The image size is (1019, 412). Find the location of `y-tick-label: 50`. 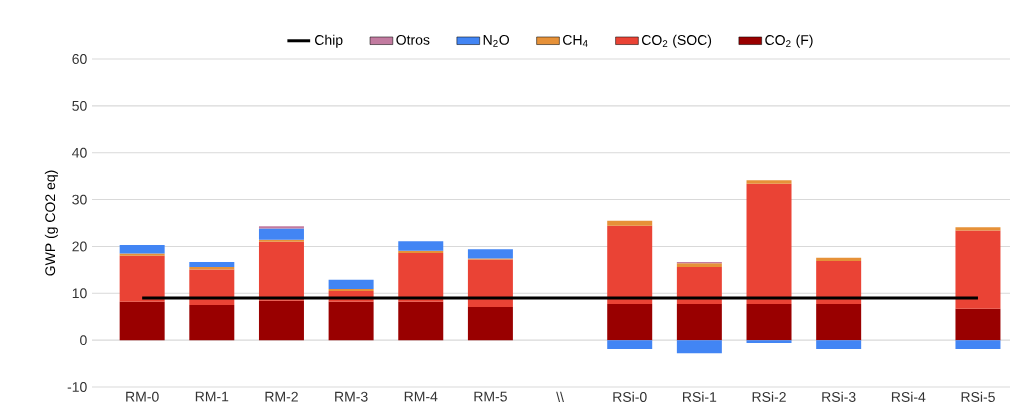

y-tick-label: 50 is located at coordinates (79, 105).